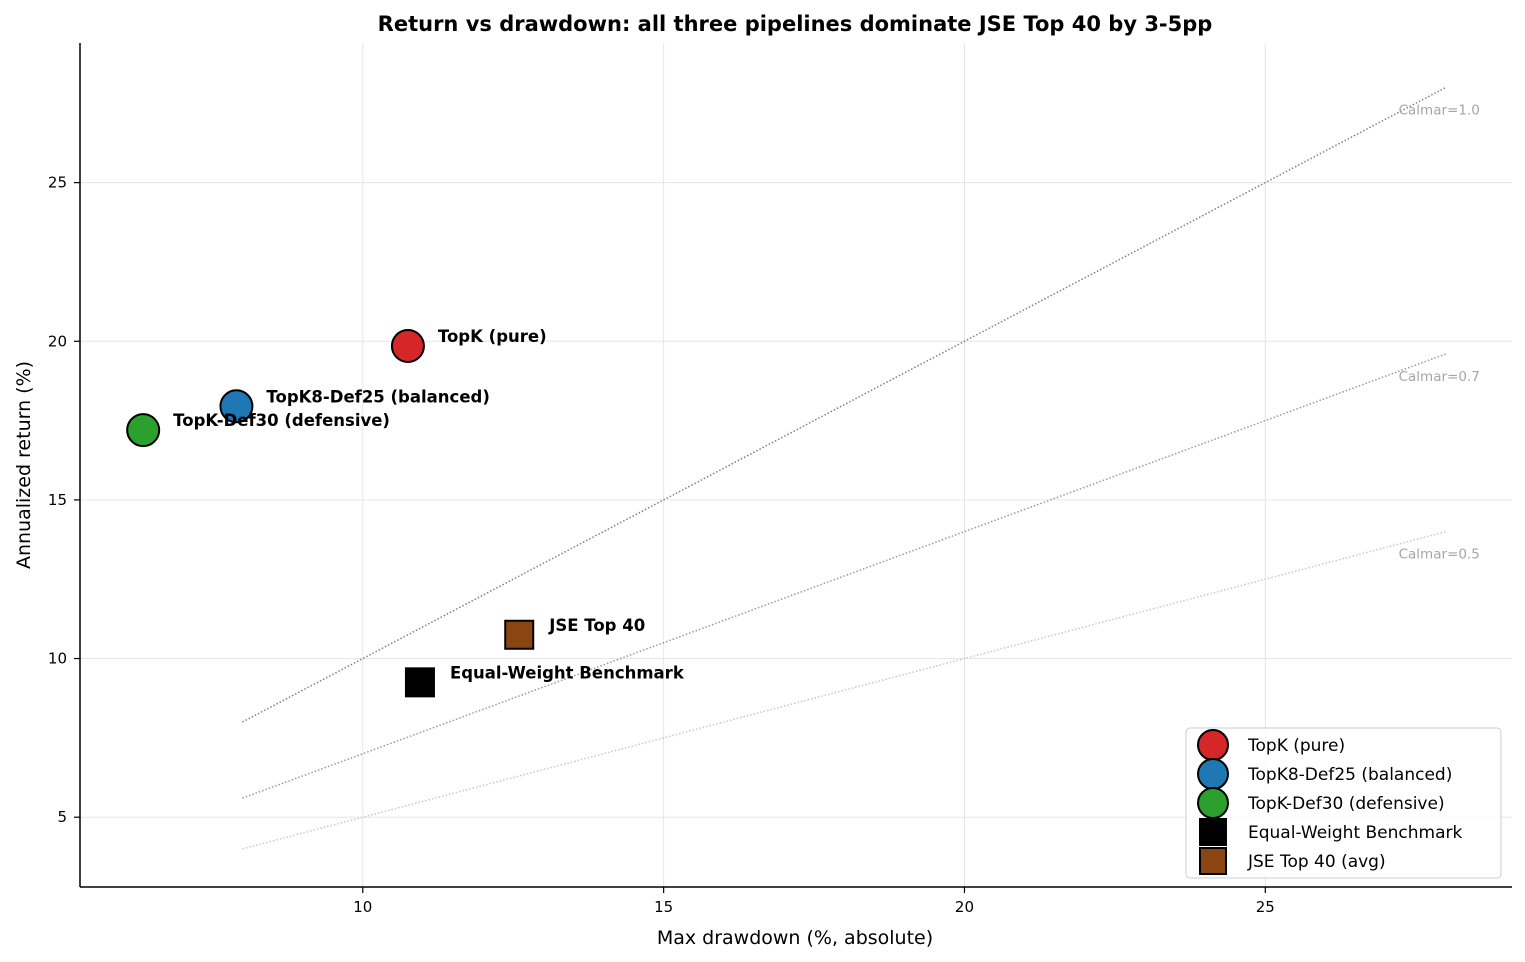 This screenshot has width=1525, height=962. What do you see at coordinates (1349, 775) in the screenshot?
I see `legend-entry-1: TopK8-Def25 (balanced)` at bounding box center [1349, 775].